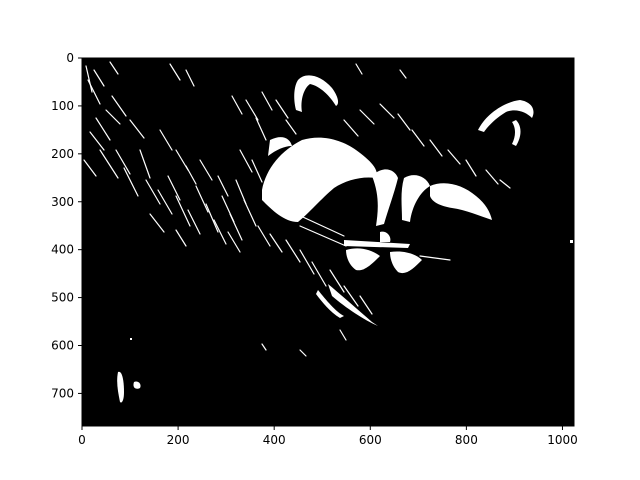  I want to click on y-tick-label: 200, so click(62, 154).